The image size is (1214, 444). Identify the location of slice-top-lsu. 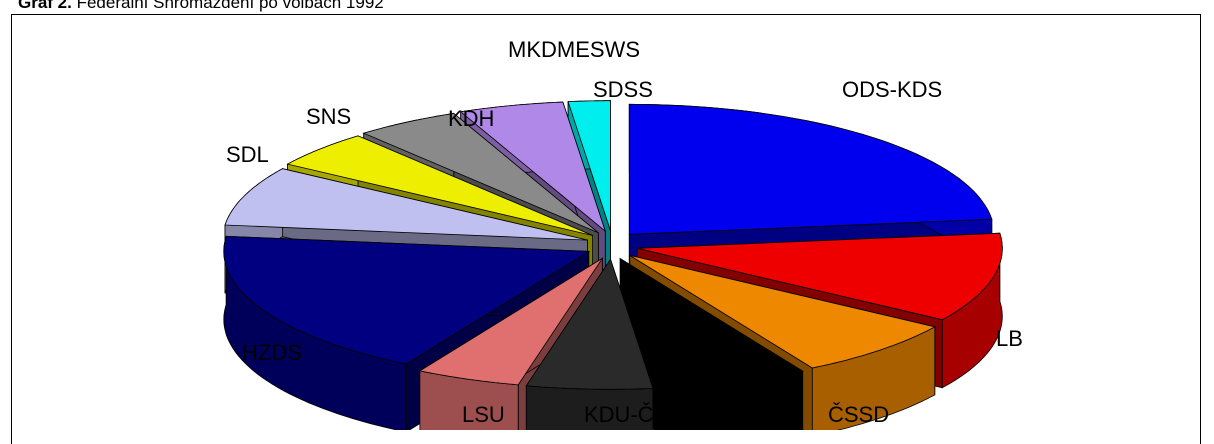
(510, 321).